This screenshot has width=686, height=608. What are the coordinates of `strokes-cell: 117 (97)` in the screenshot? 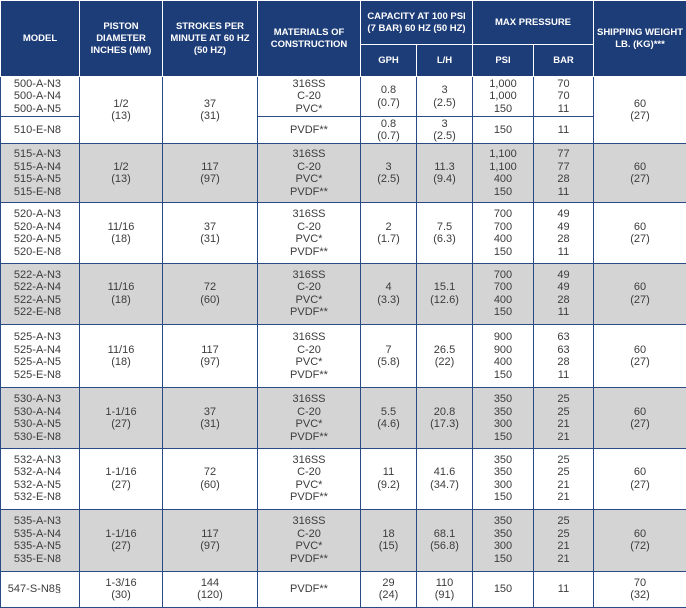 It's located at (210, 173).